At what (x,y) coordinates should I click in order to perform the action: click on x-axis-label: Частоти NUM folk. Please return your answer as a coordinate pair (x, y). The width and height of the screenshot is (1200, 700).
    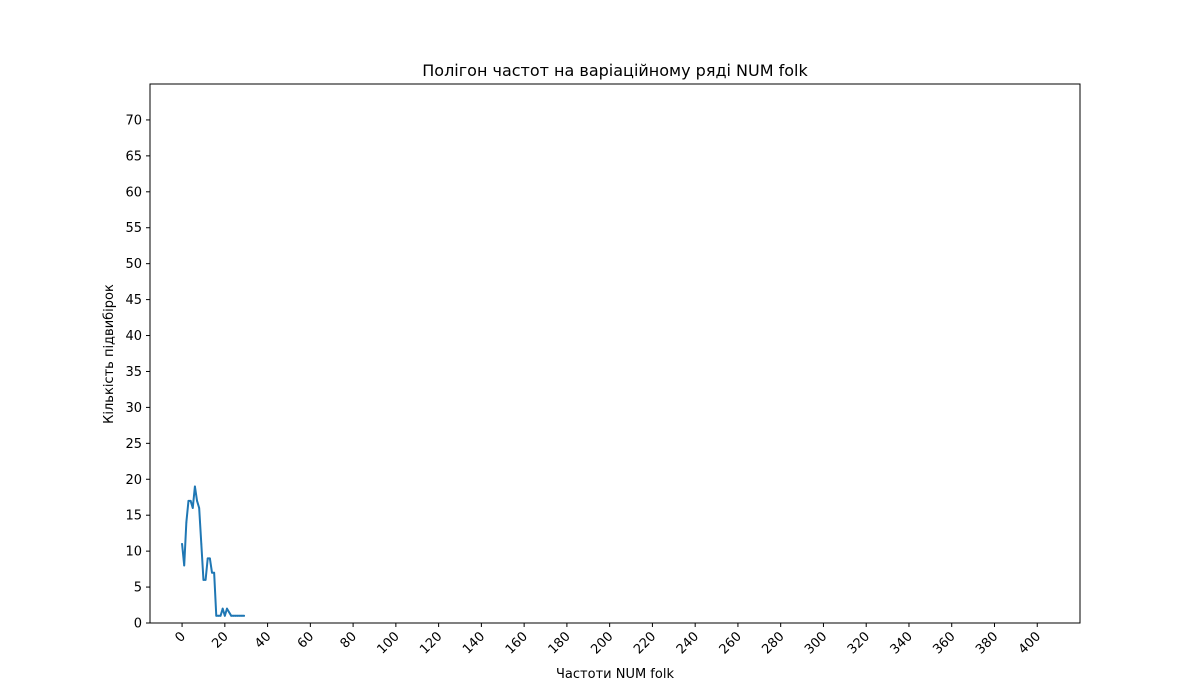
    Looking at the image, I should click on (615, 674).